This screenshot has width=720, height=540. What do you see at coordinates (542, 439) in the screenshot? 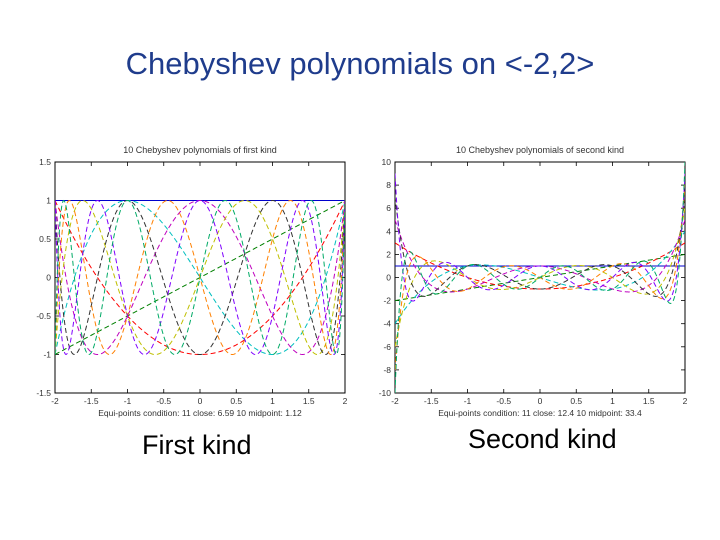
I see `second-kind-caption: Second kind` at bounding box center [542, 439].